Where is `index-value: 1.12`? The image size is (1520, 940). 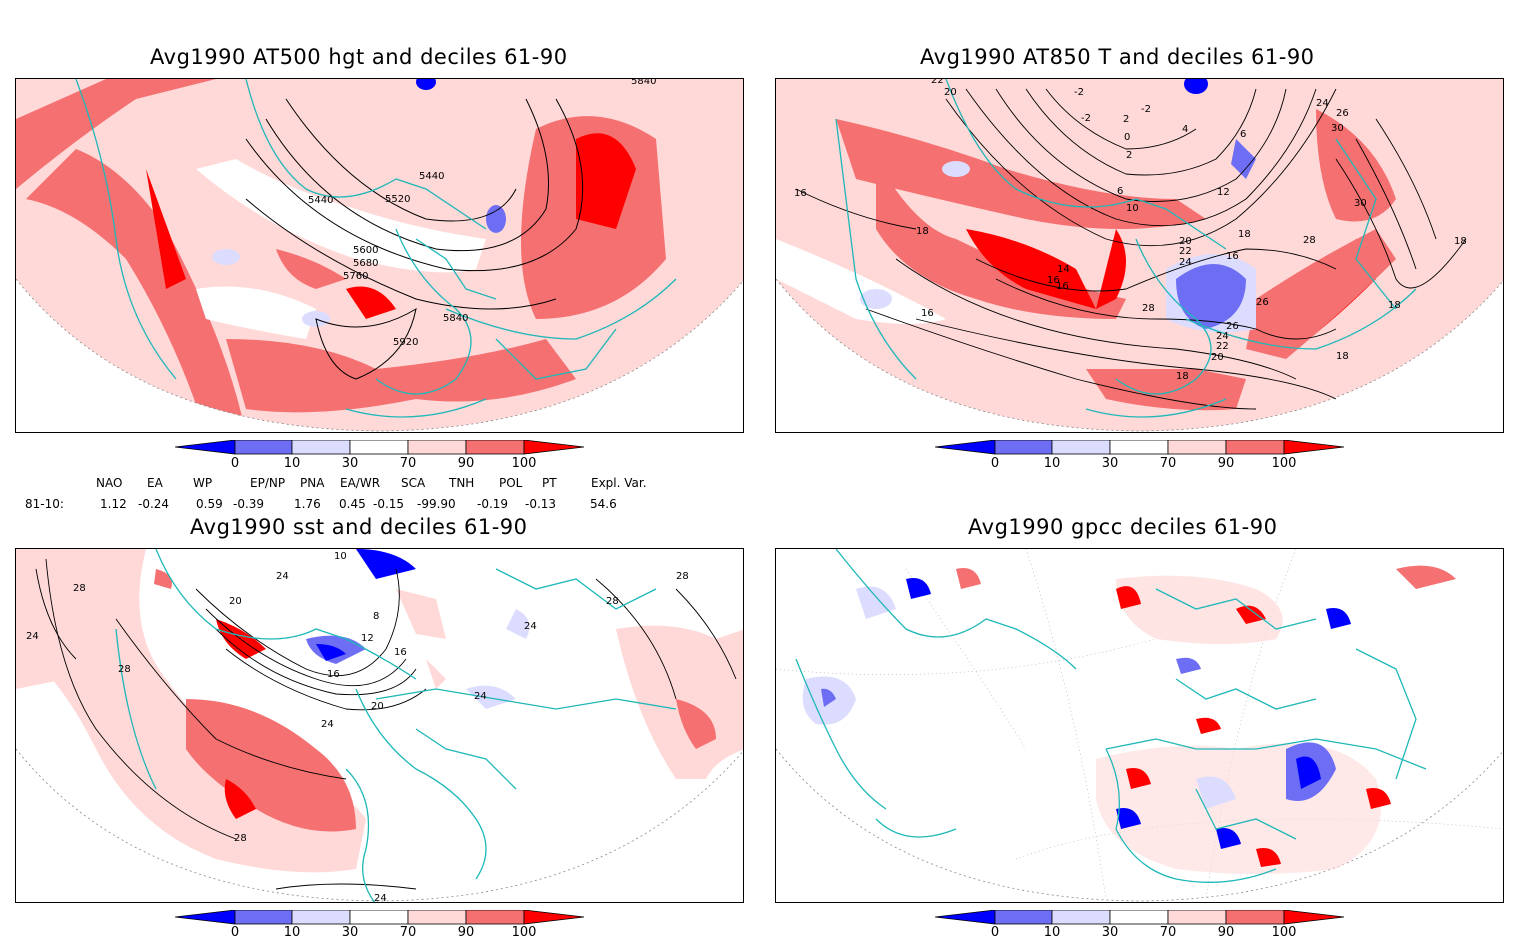
index-value: 1.12 is located at coordinates (113, 504).